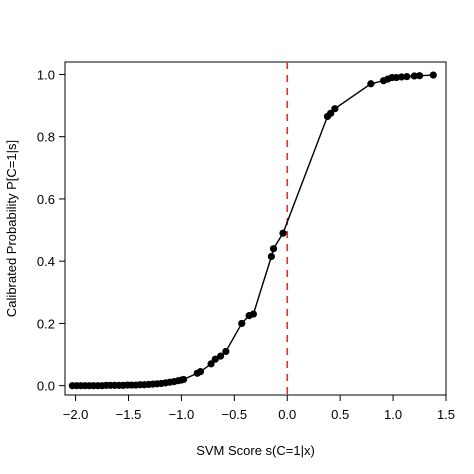 Image resolution: width=474 pixels, height=474 pixels. What do you see at coordinates (46, 137) in the screenshot?
I see `y-tick-label: 0.8` at bounding box center [46, 137].